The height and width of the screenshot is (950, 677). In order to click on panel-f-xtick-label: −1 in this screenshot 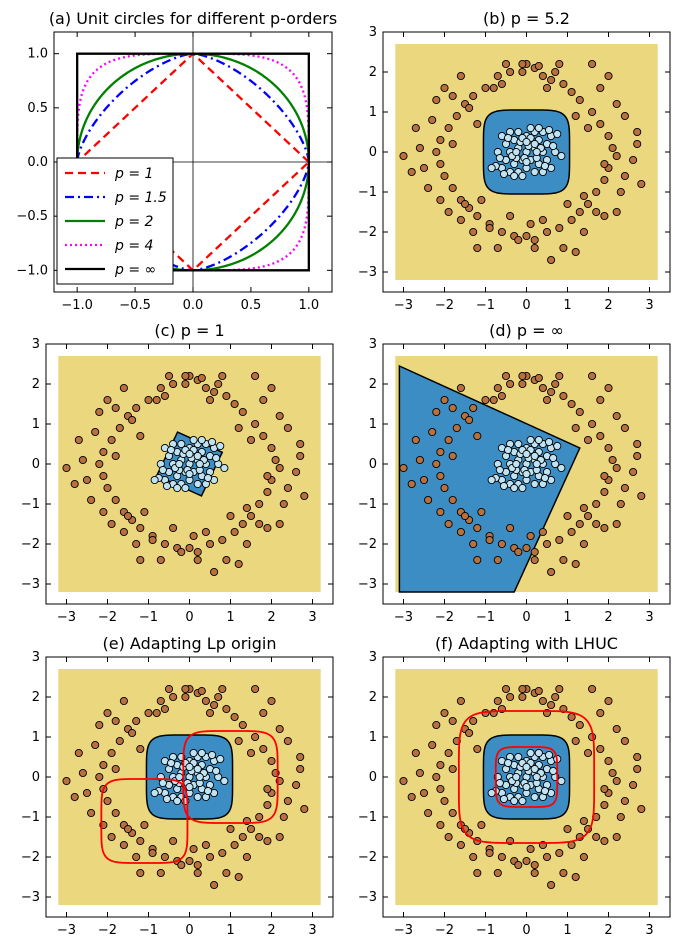, I will do `click(485, 930)`.